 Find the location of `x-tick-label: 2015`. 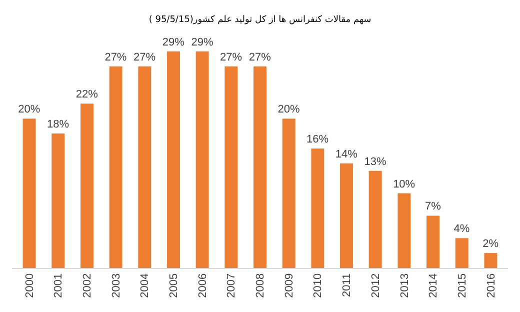

x-tick-label: 2015 is located at coordinates (462, 285).